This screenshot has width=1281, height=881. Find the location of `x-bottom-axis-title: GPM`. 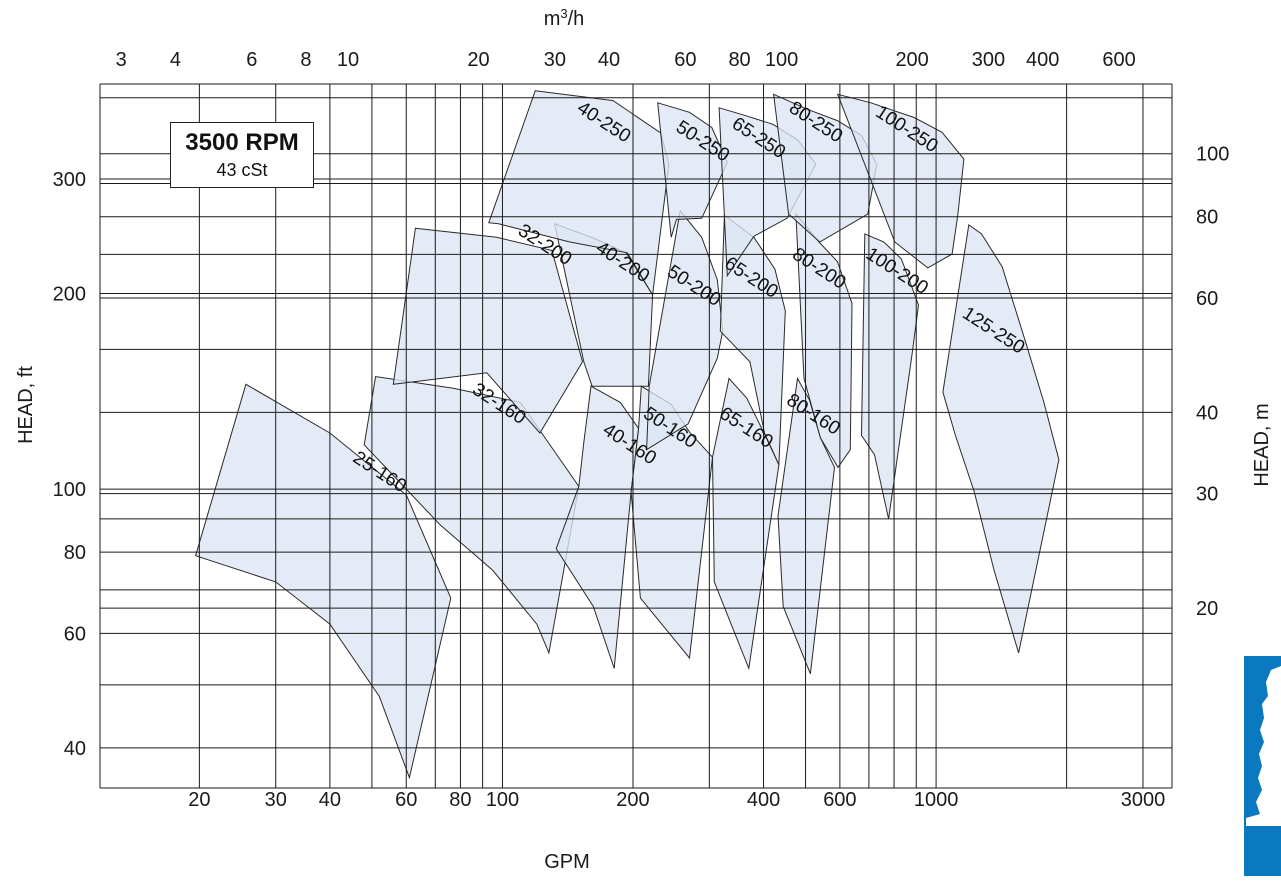

x-bottom-axis-title: GPM is located at coordinates (567, 862).